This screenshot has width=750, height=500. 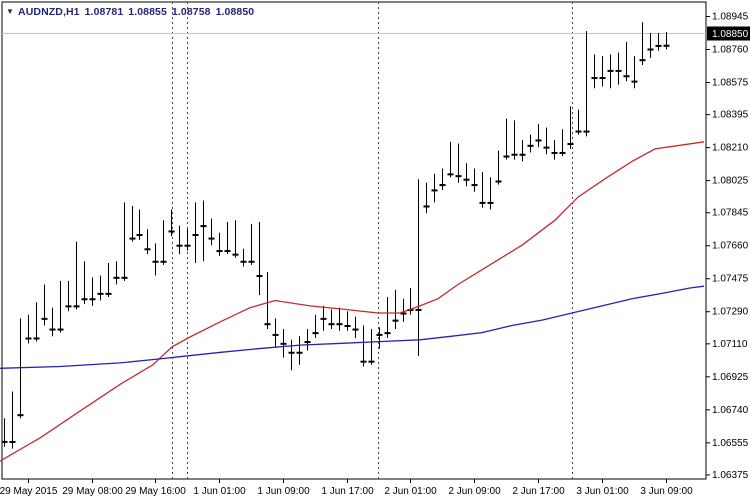 What do you see at coordinates (666, 491) in the screenshot?
I see `time-axis-label: 3 Jun 09:00` at bounding box center [666, 491].